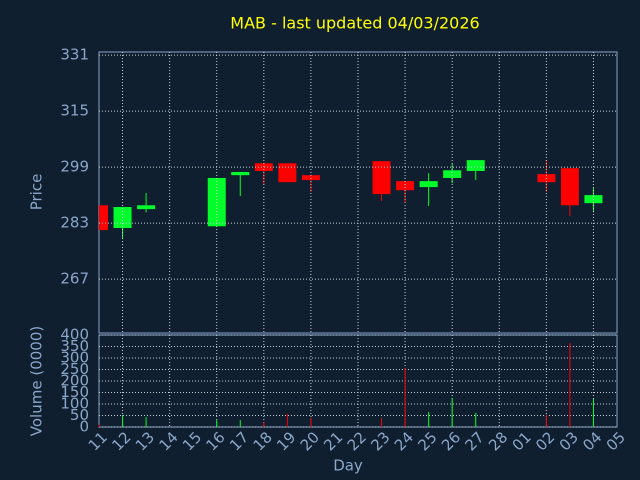  Describe the element at coordinates (74, 404) in the screenshot. I see `volume-tick-label: 100` at that location.